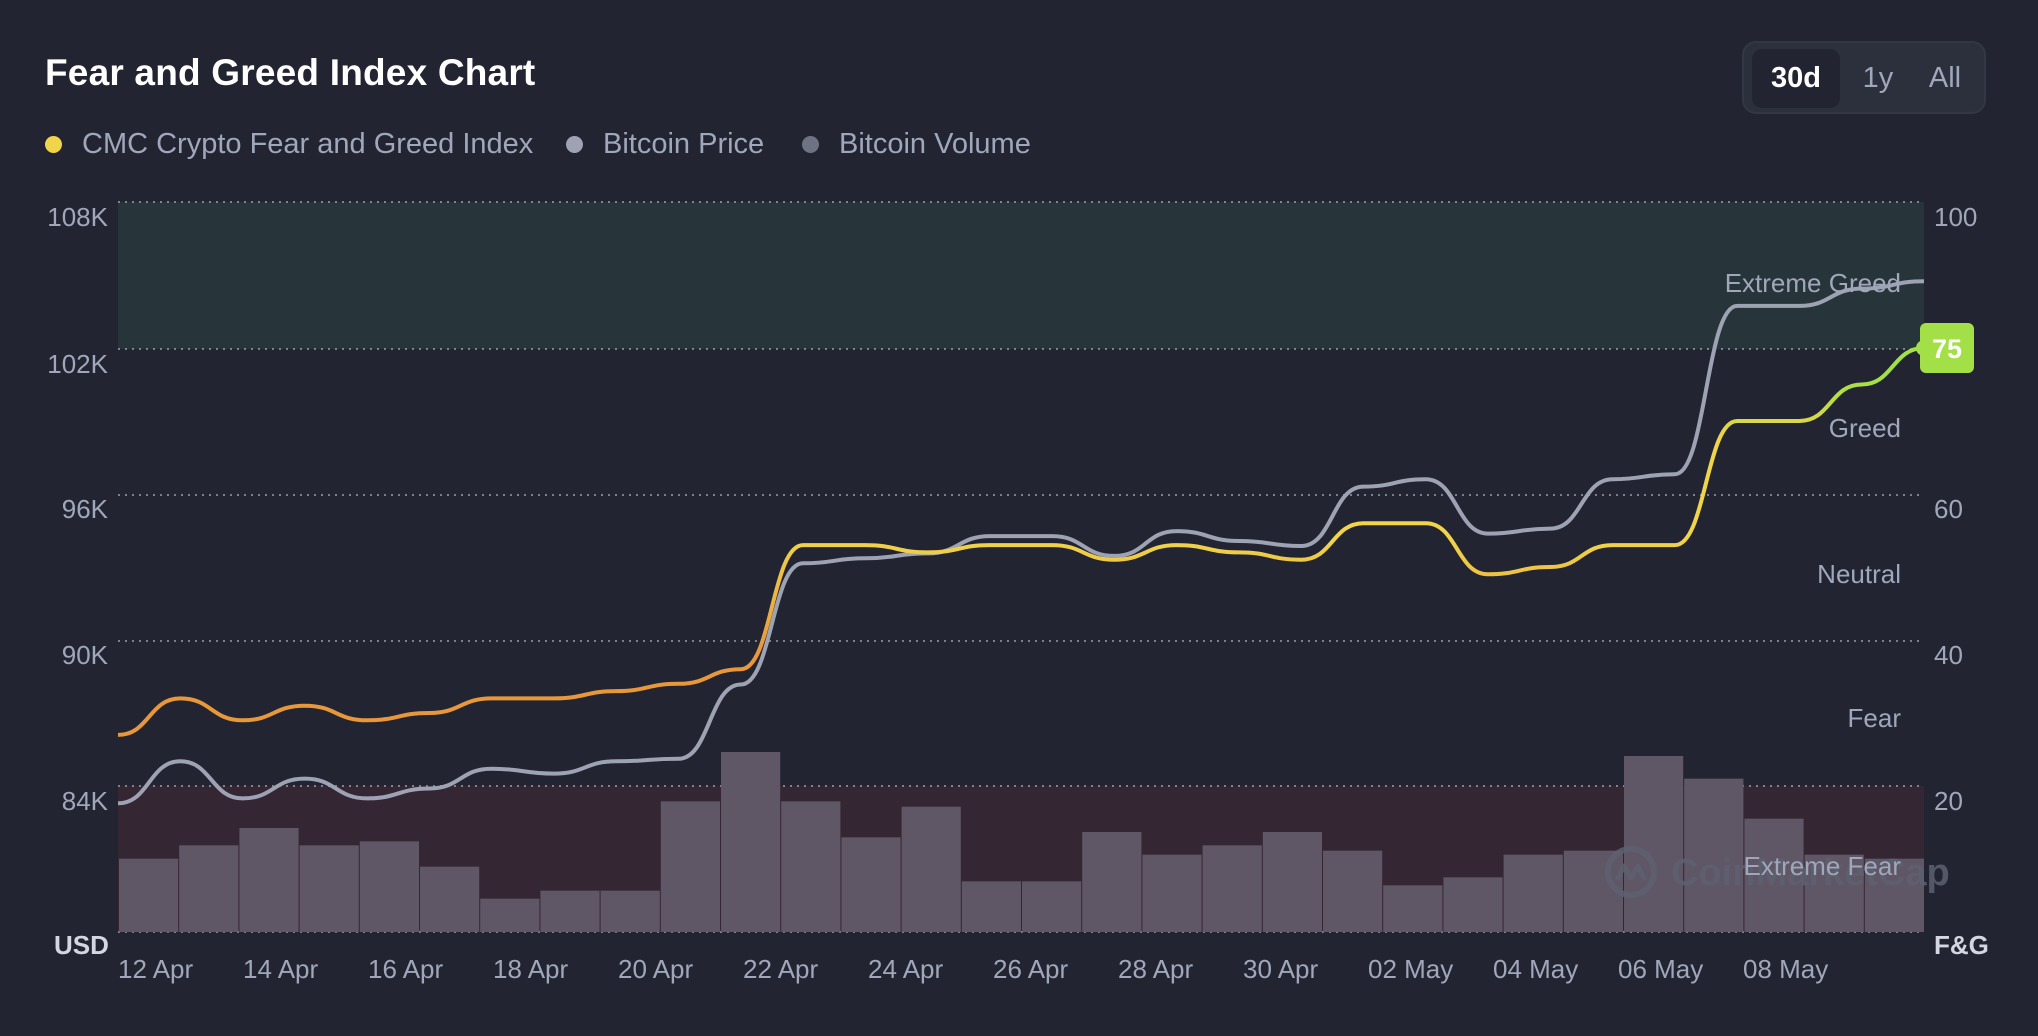  What do you see at coordinates (85, 801) in the screenshot?
I see `y-left-tick-label: 84K` at bounding box center [85, 801].